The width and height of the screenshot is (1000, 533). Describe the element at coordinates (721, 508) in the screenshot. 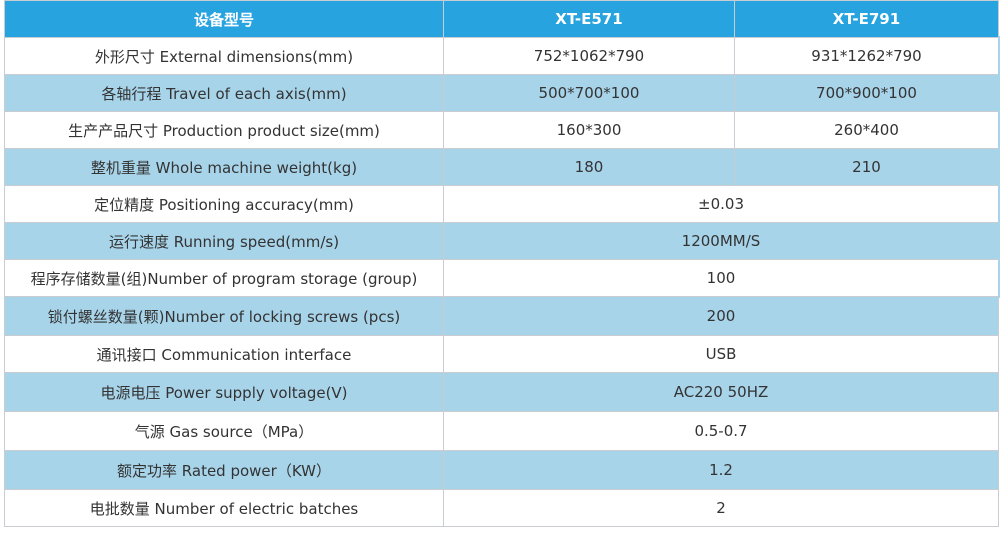

I see `row-value-shared: 2` at that location.